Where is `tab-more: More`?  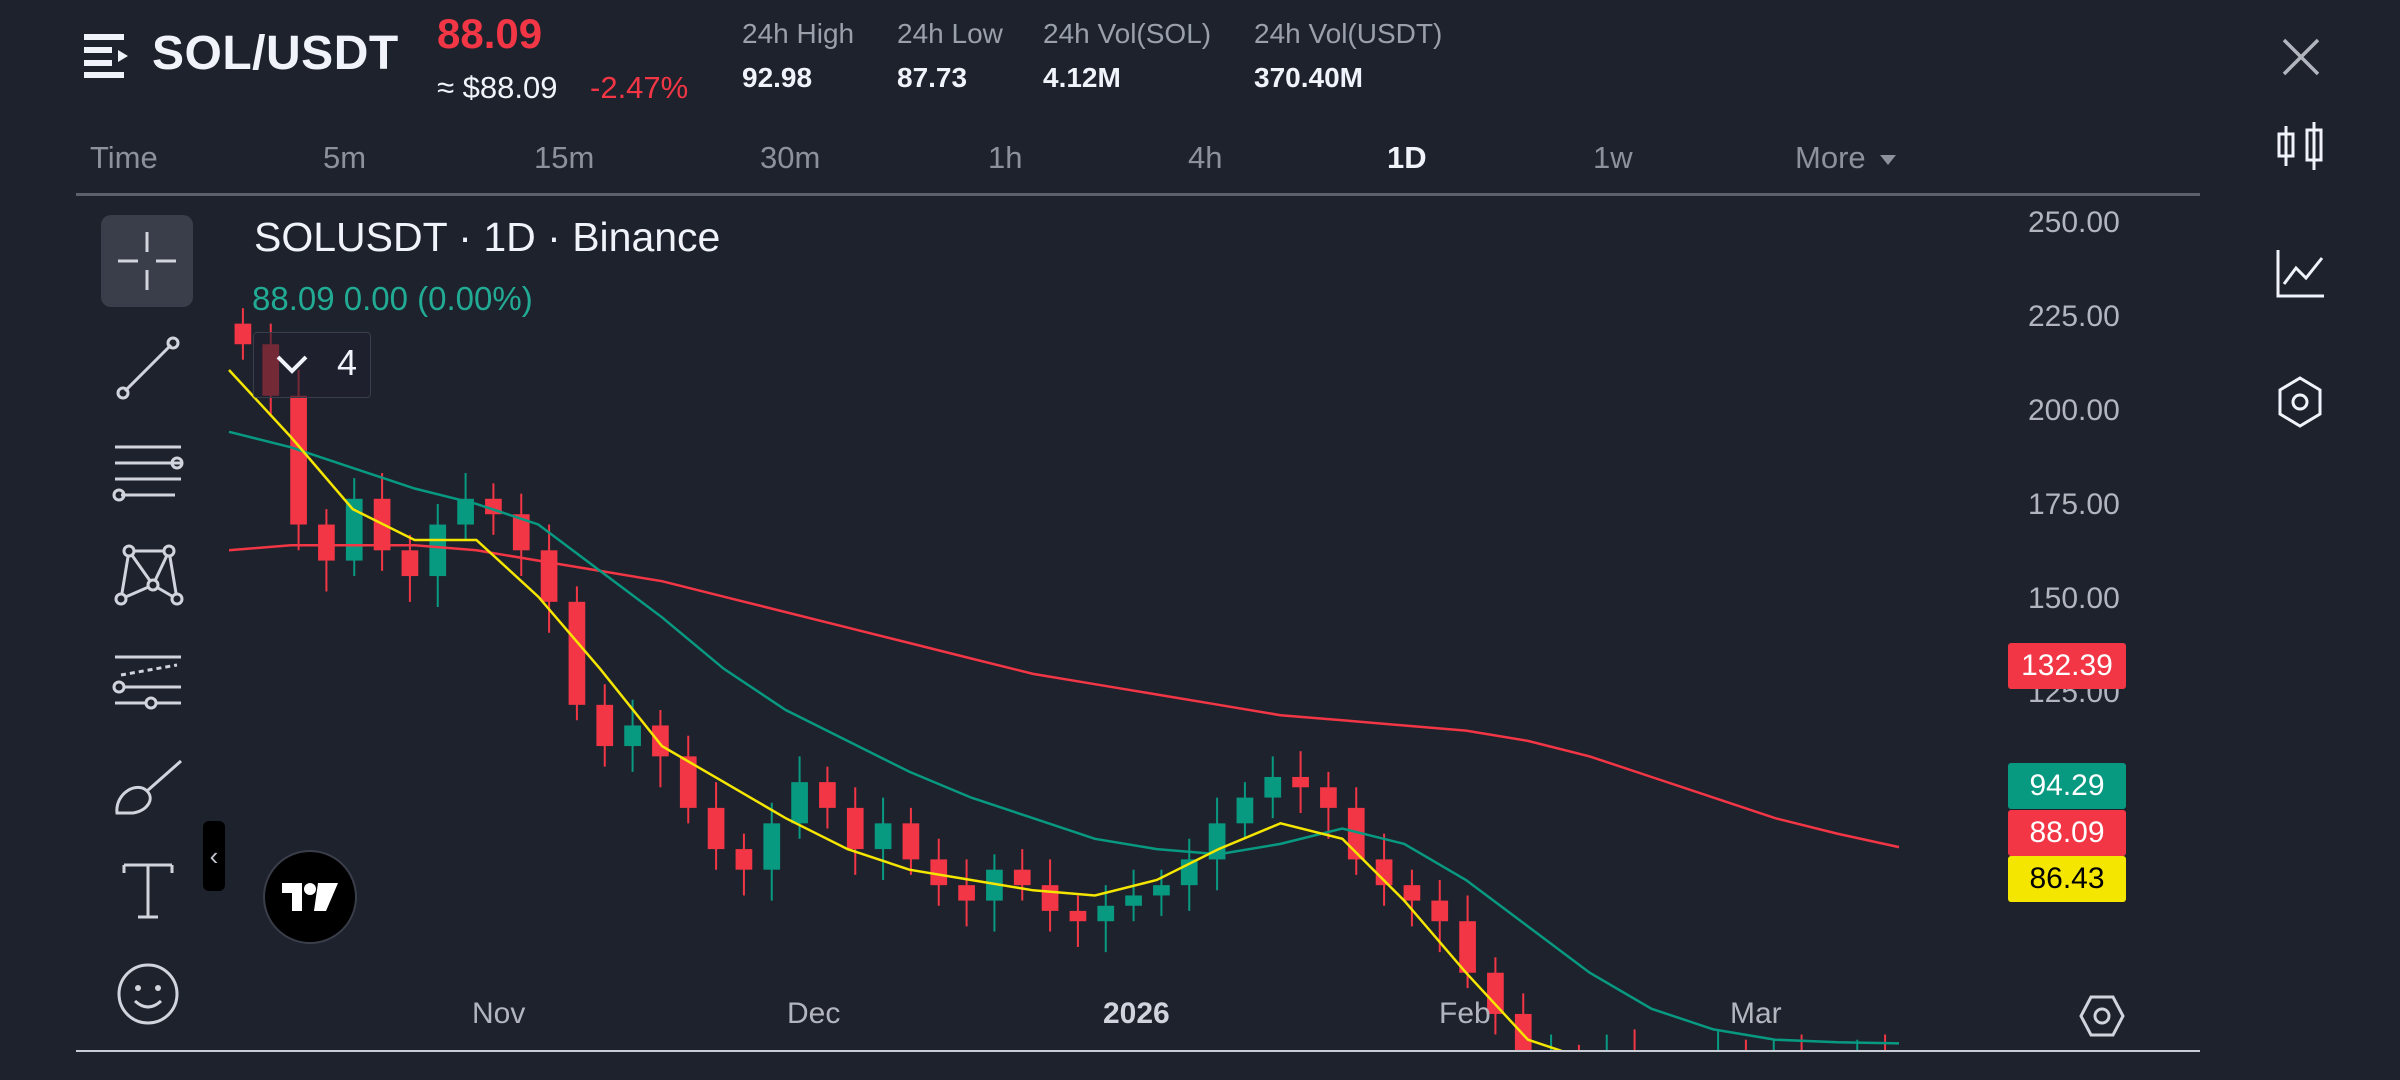 tab-more: More is located at coordinates (1846, 158).